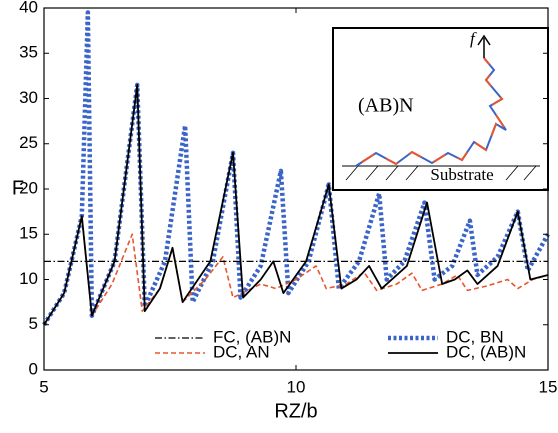  What do you see at coordinates (296, 386) in the screenshot?
I see `x-tick-label: 10` at bounding box center [296, 386].